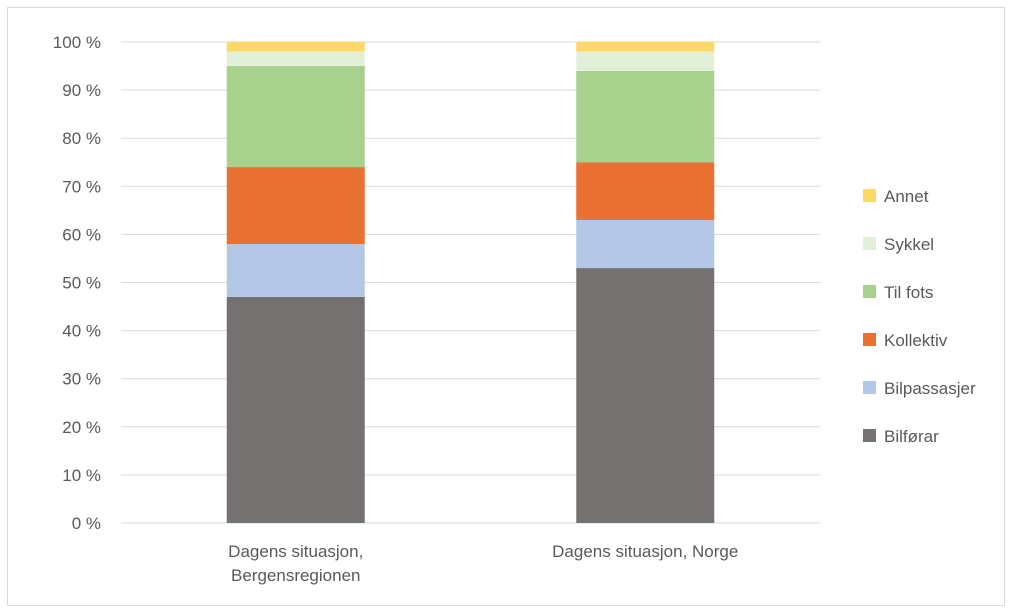  I want to click on y-tick-label: 50 %, so click(81, 283).